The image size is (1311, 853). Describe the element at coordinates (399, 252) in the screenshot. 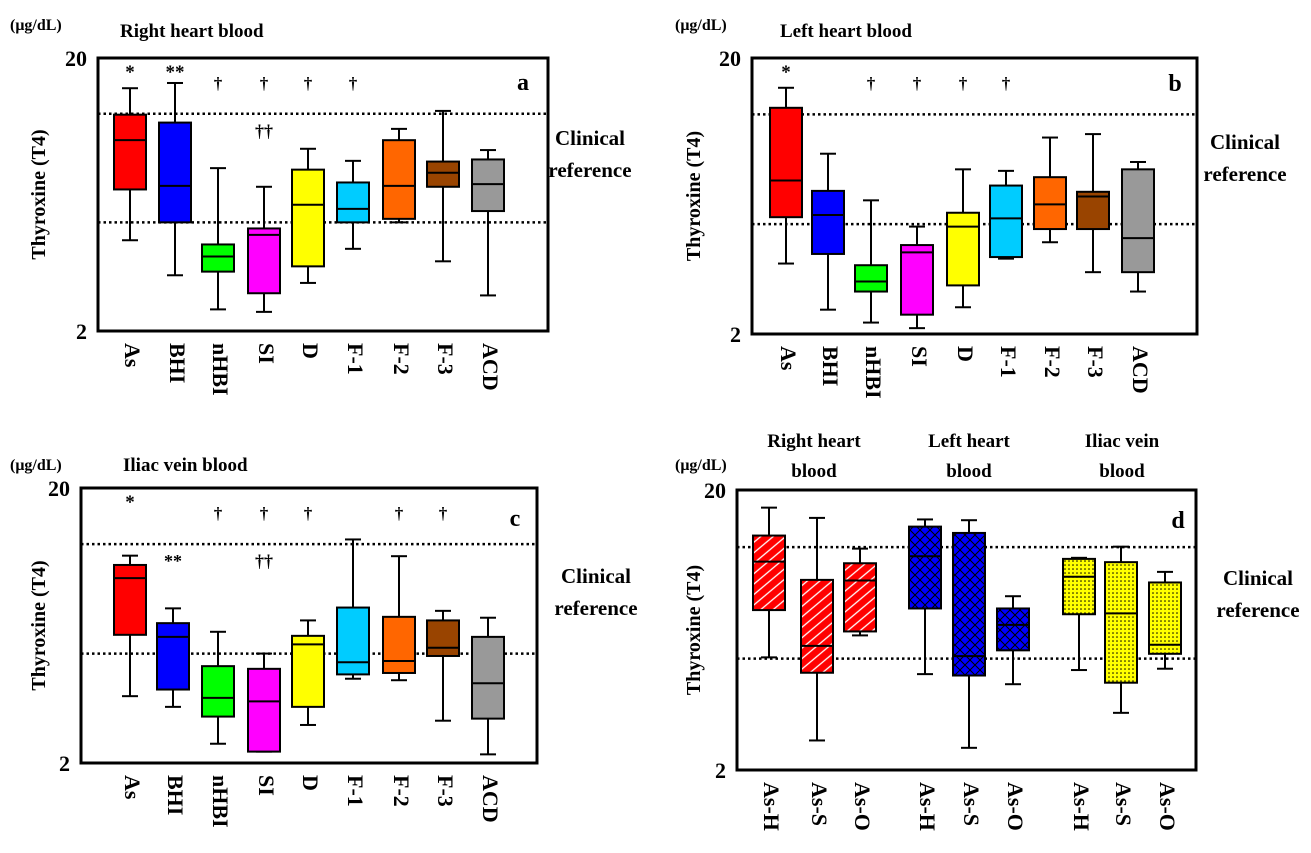

I see `box-f-2: F-2` at that location.